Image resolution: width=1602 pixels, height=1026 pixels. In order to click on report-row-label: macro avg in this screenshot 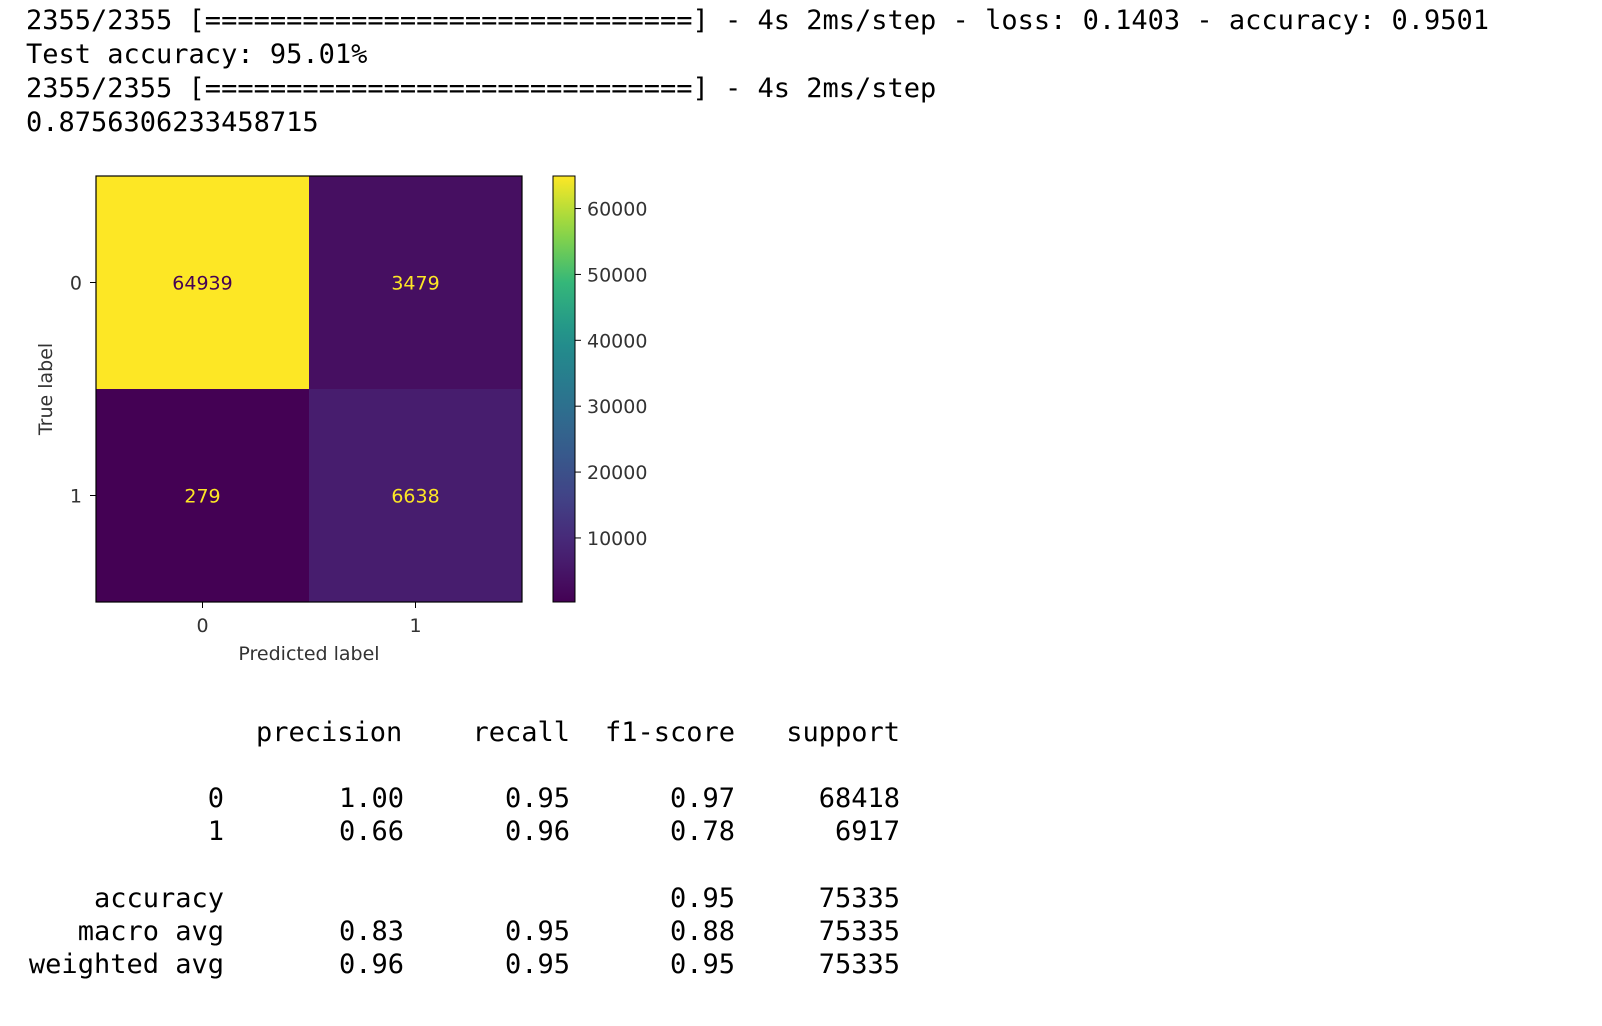, I will do `click(150, 931)`.